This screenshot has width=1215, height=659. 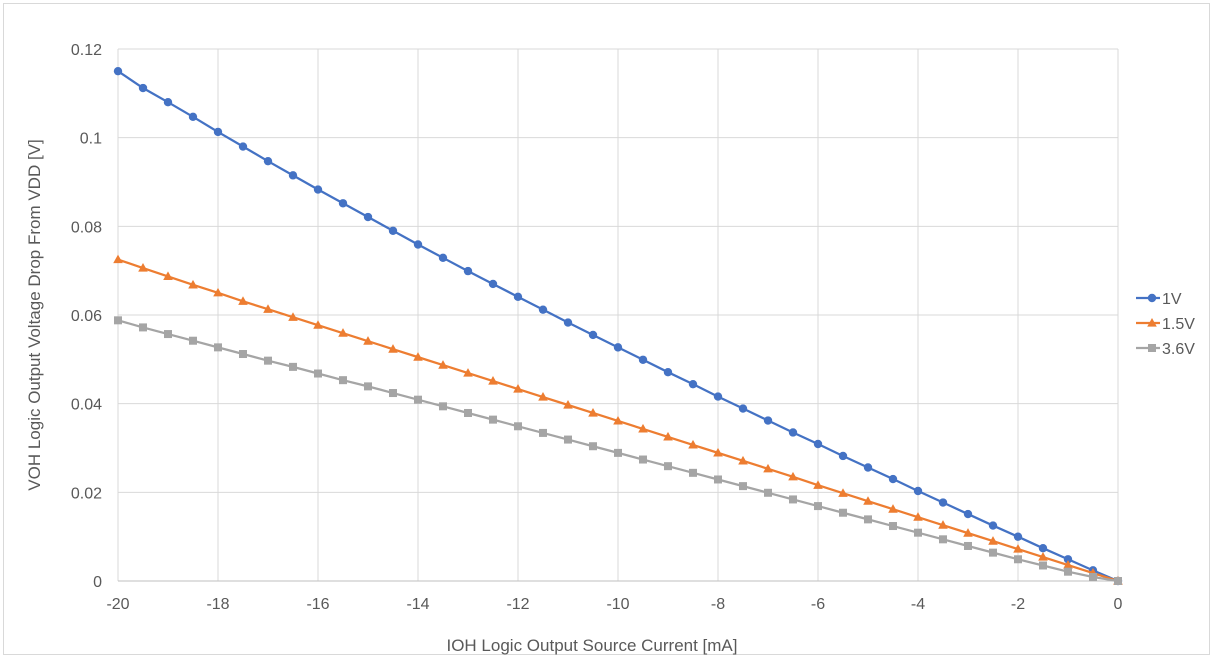 I want to click on legend: 1V 1.5V 3.6V, so click(x=1165, y=324).